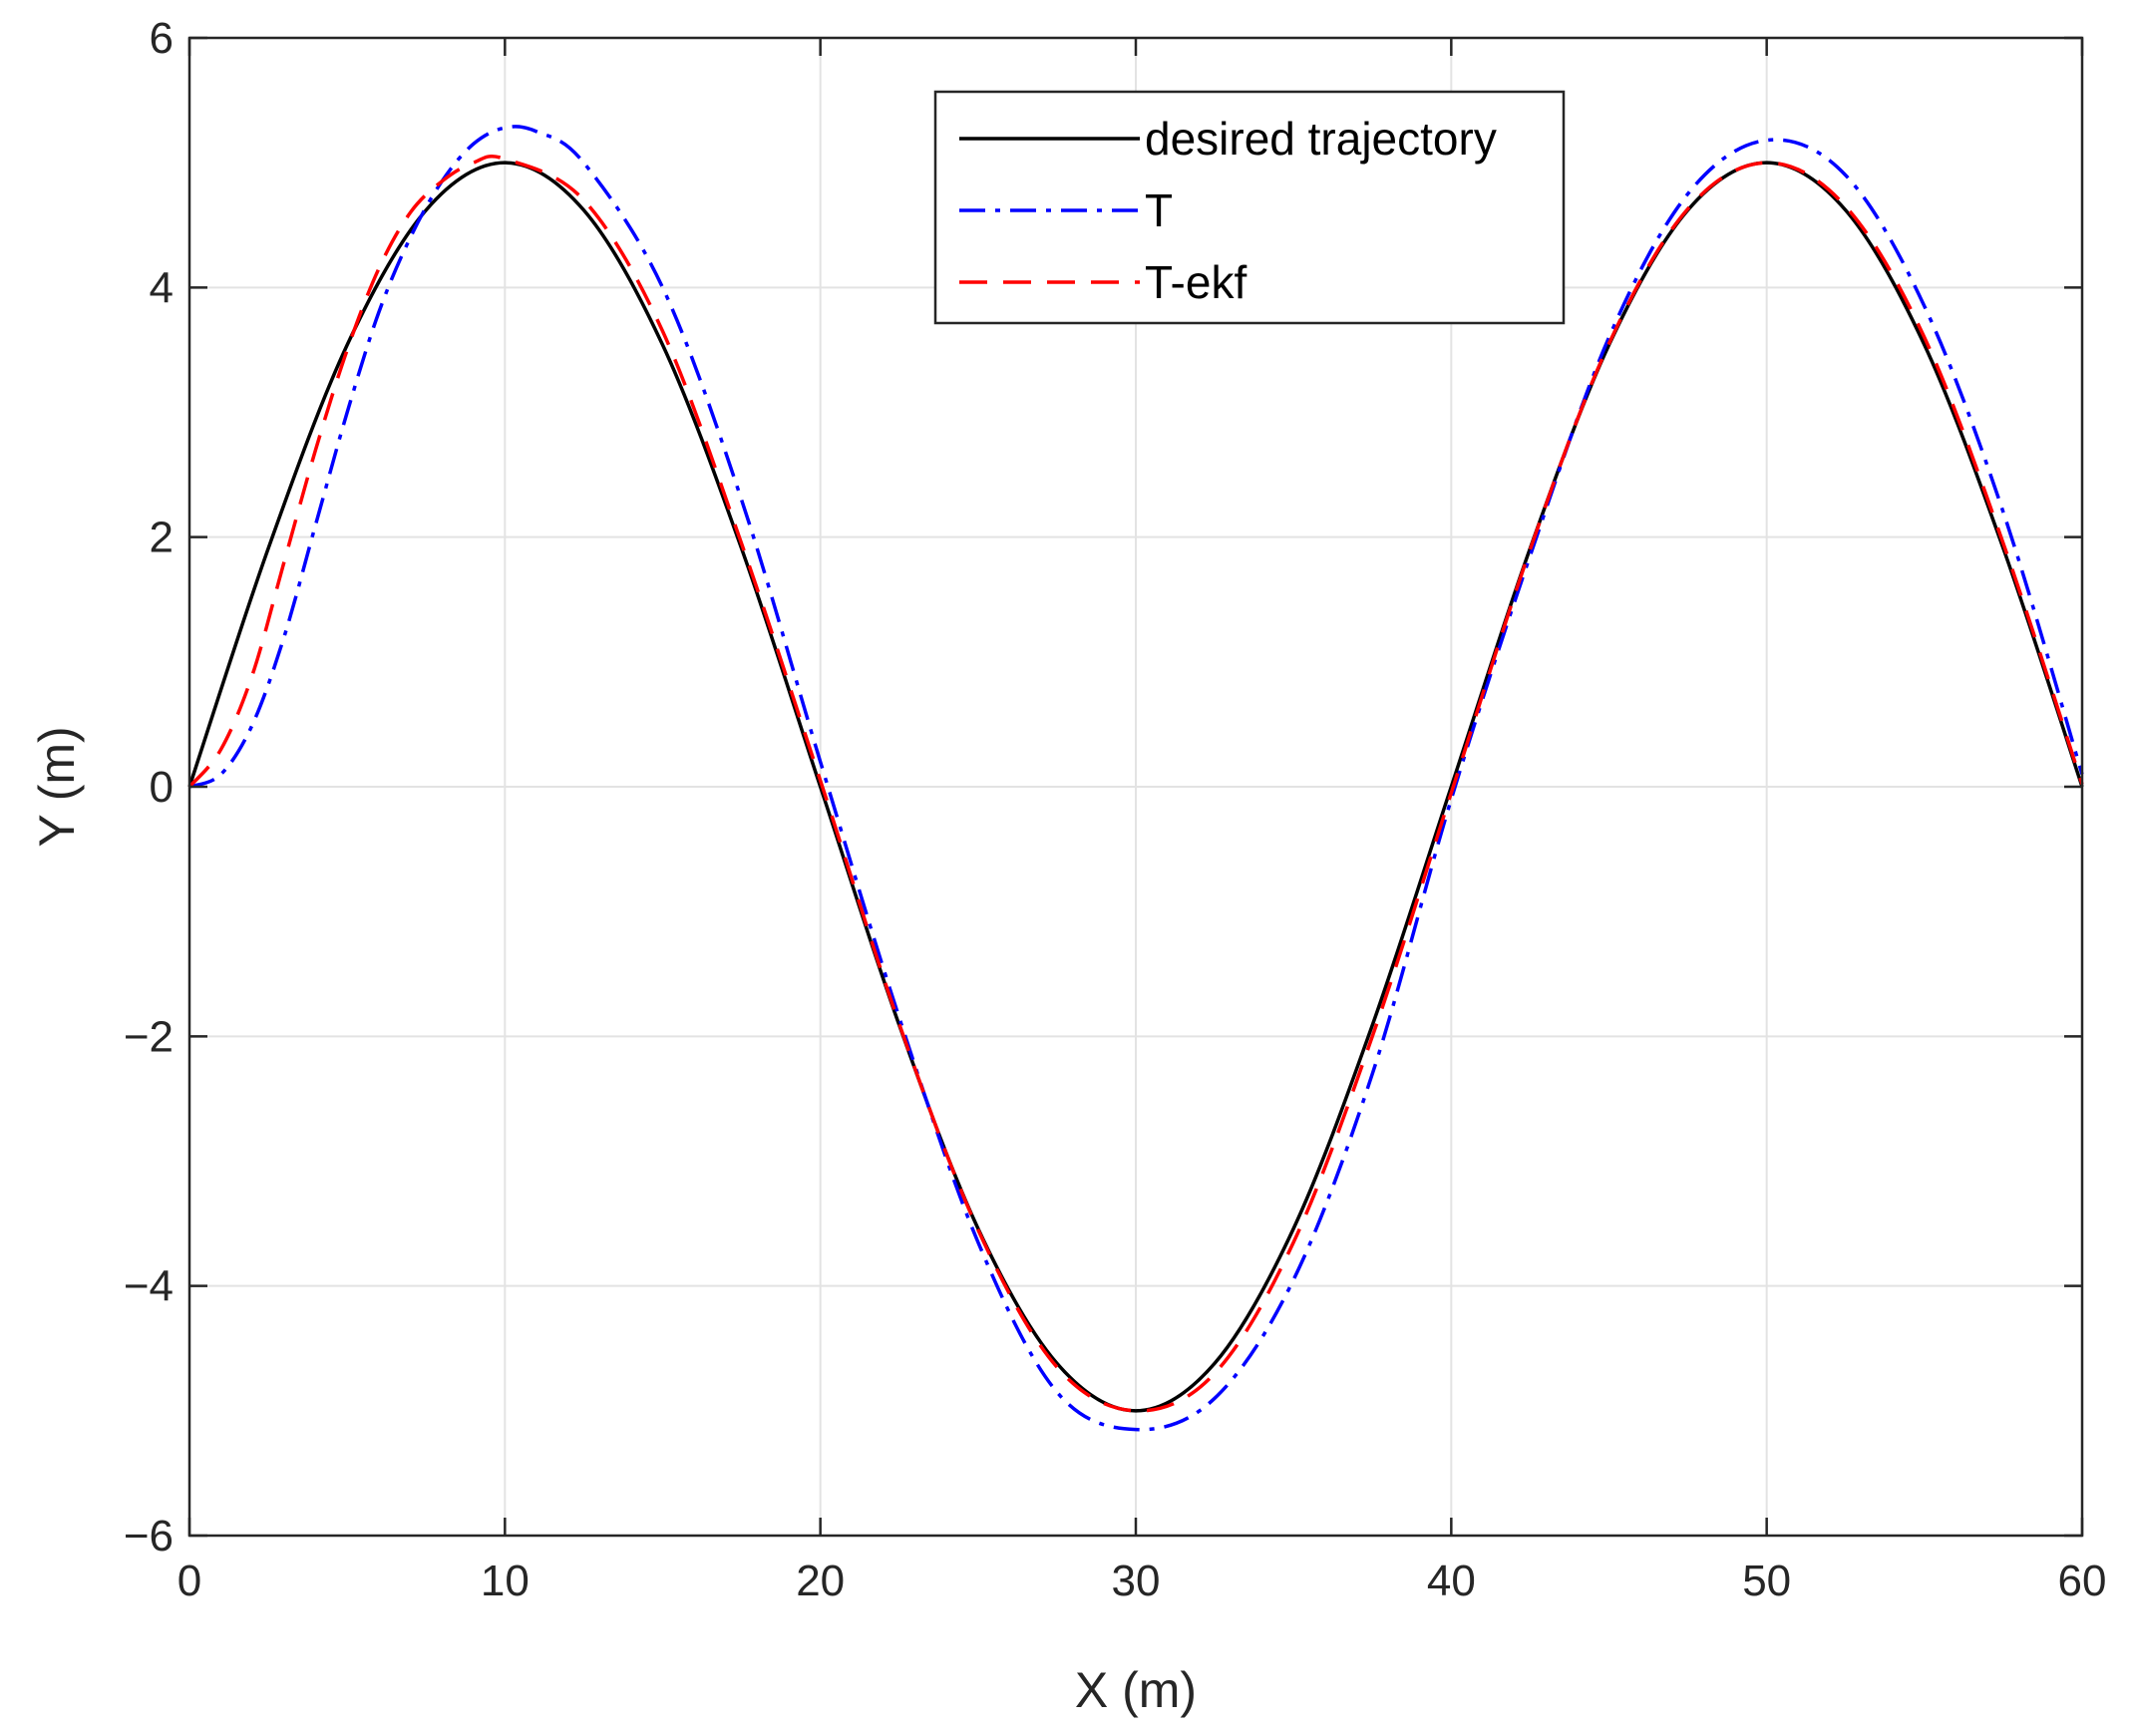 This screenshot has width=2132, height=1736. What do you see at coordinates (820, 1581) in the screenshot?
I see `x-tick-label: 20` at bounding box center [820, 1581].